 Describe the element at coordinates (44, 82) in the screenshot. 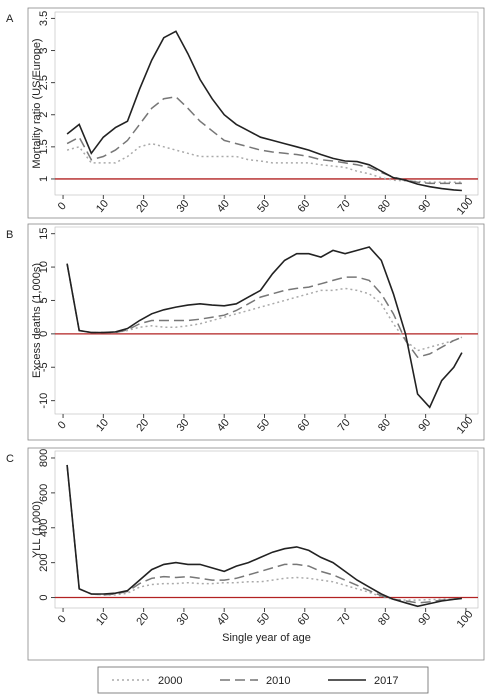

I see `y-tick-label: 2.5` at that location.